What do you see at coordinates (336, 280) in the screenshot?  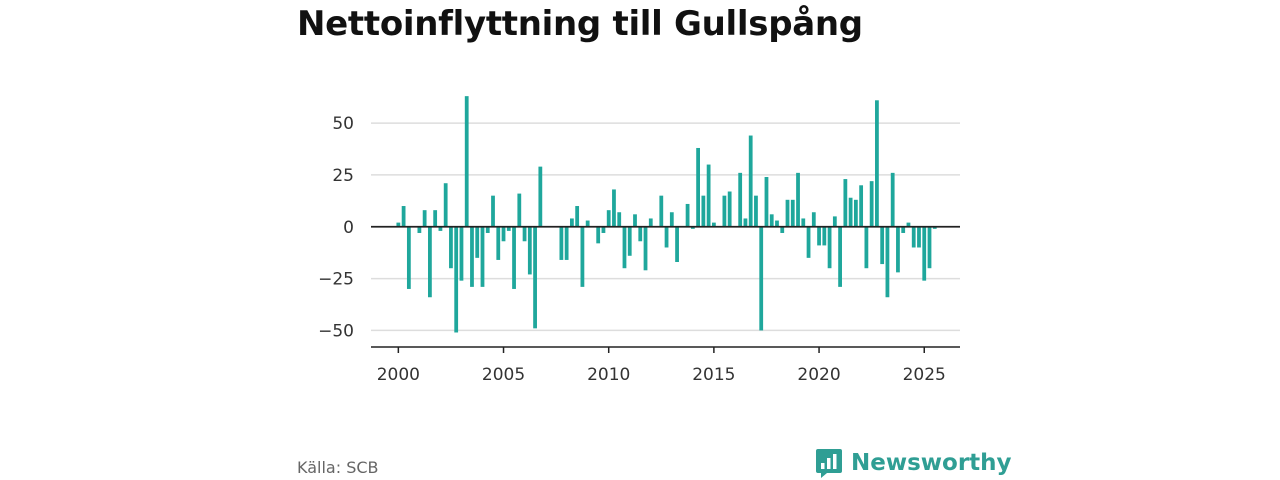 I see `y-tick-label: −25` at bounding box center [336, 280].